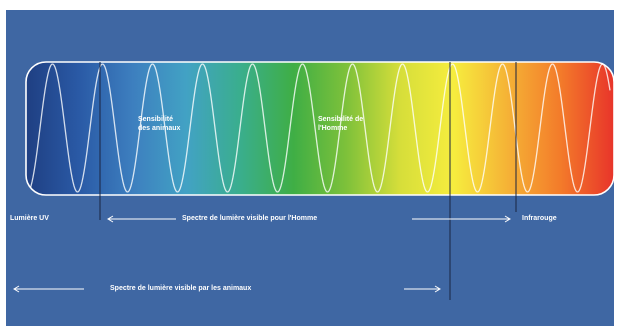 This screenshot has width=620, height=336. What do you see at coordinates (333, 128) in the screenshot?
I see `sensibilite-homme-line2: l'Homme` at bounding box center [333, 128].